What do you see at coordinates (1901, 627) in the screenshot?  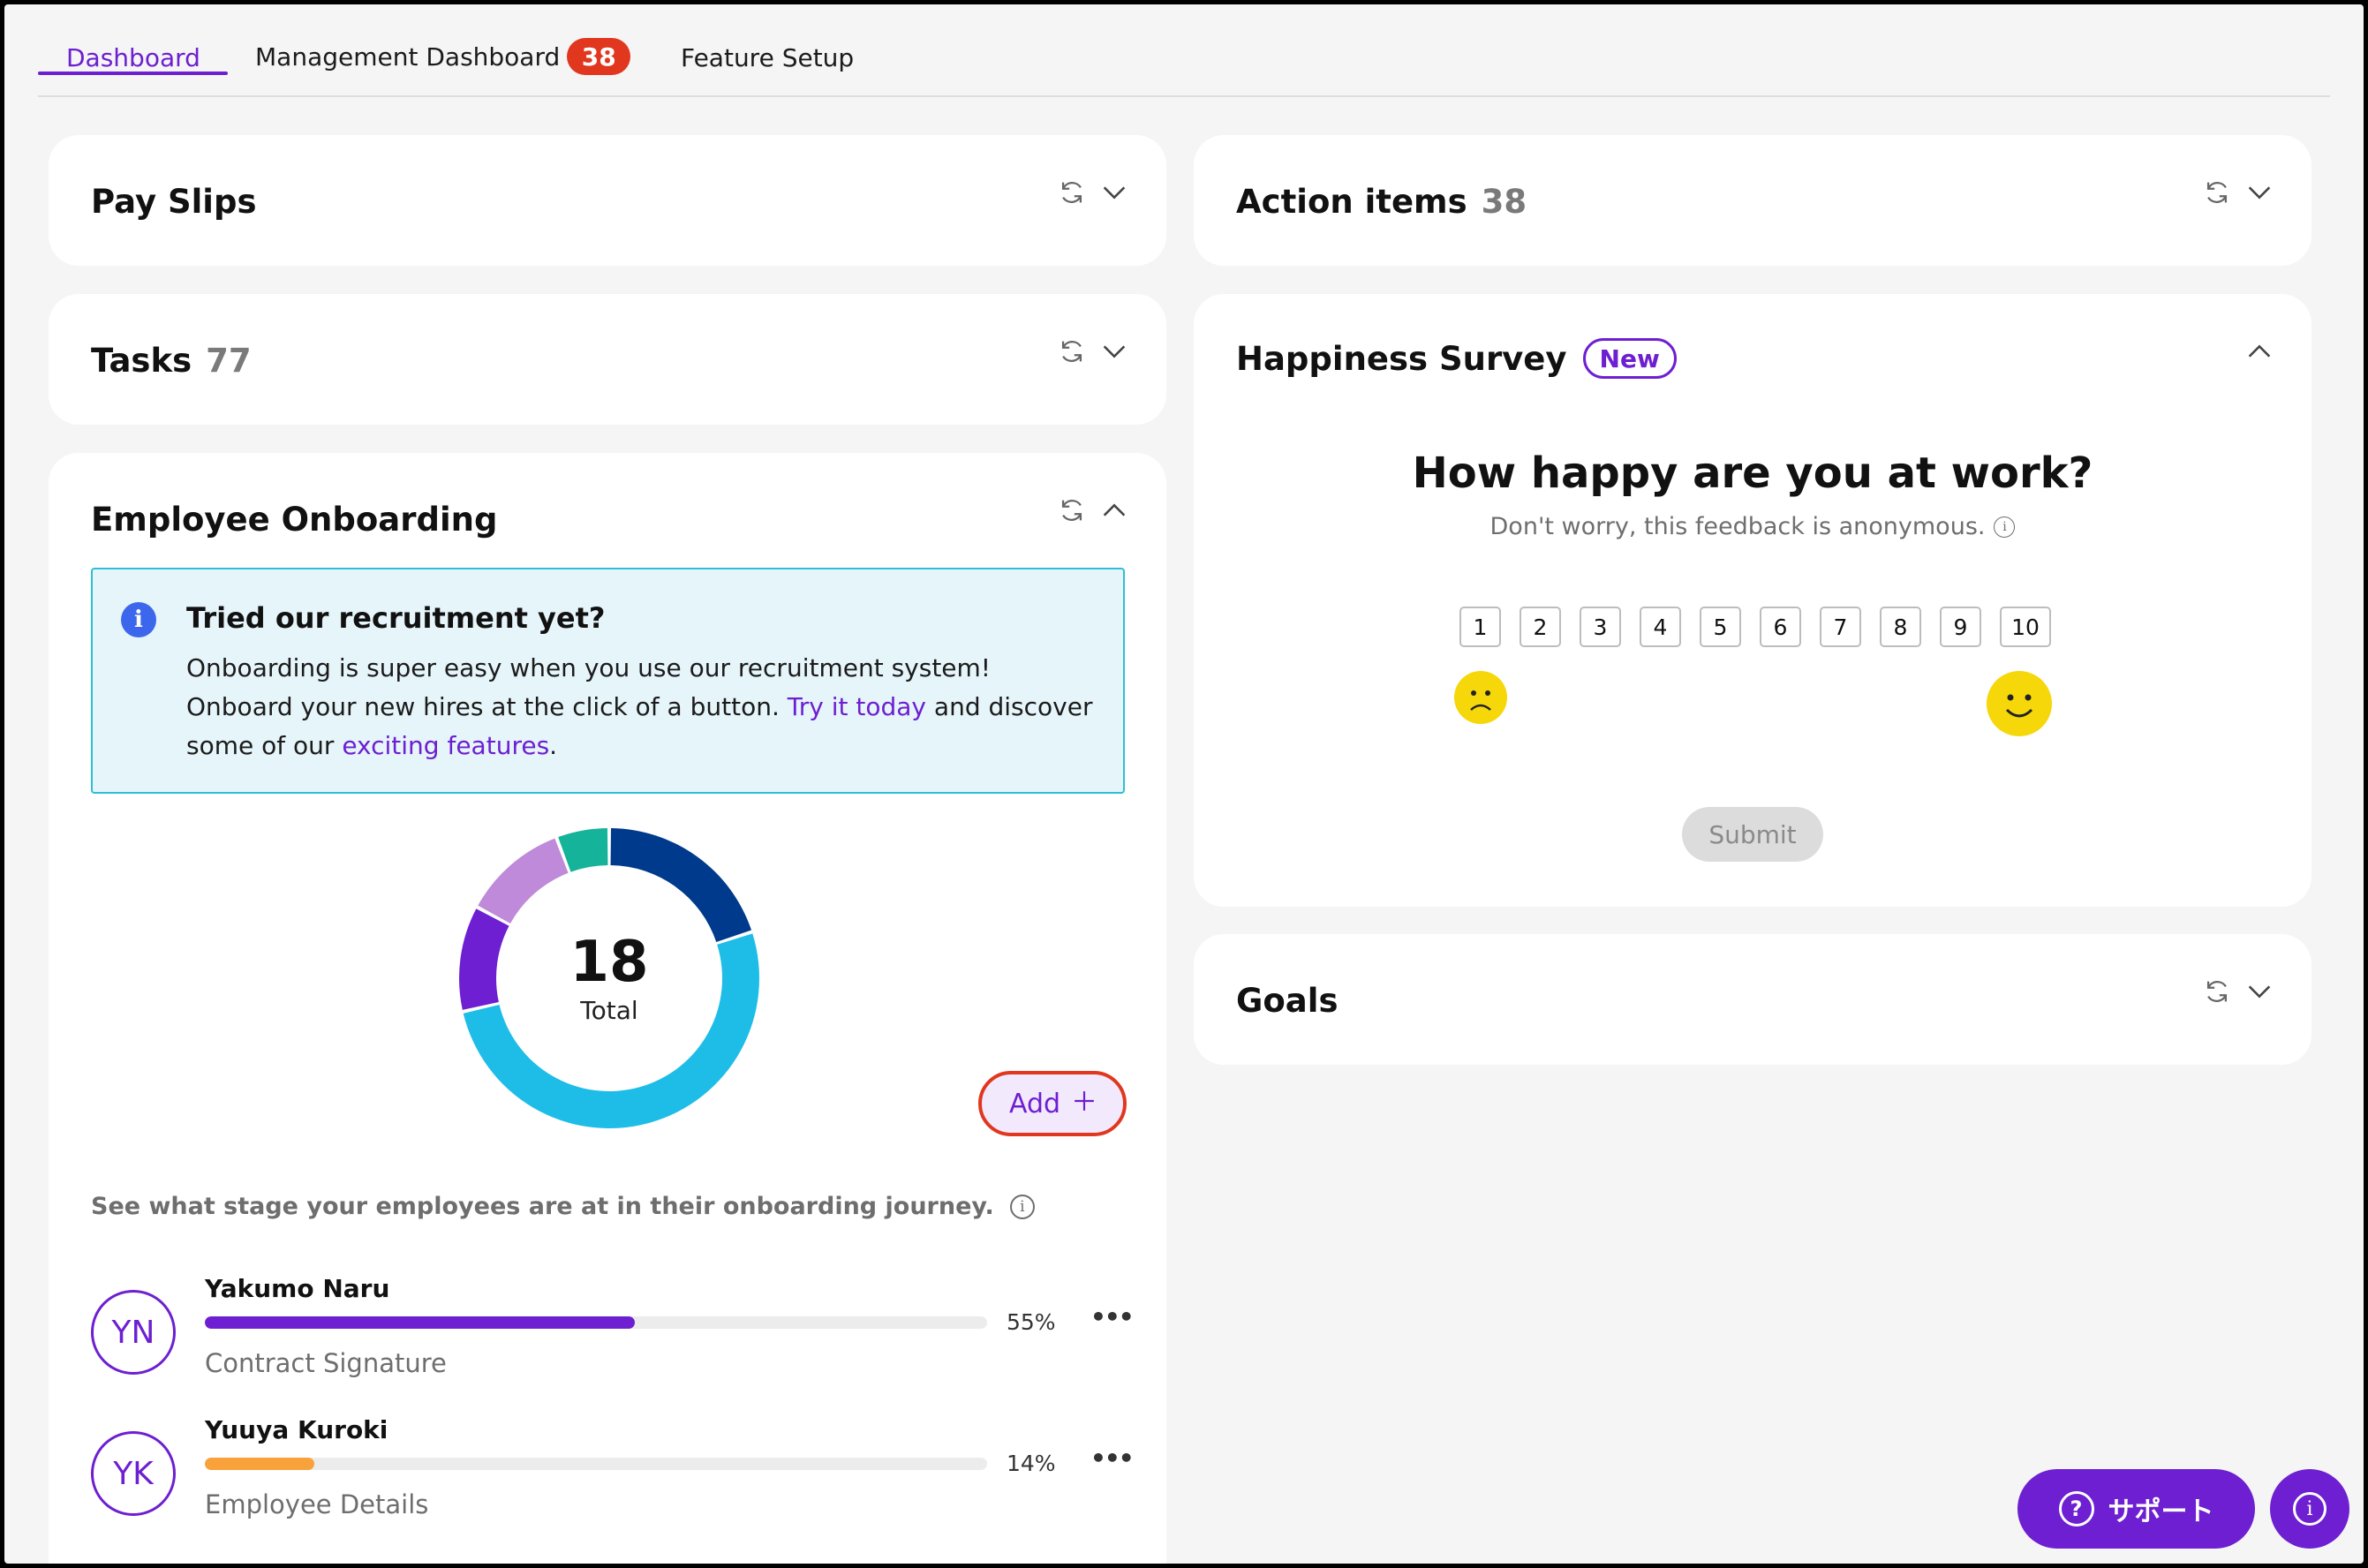 I see `rating-option-8: 8` at bounding box center [1901, 627].